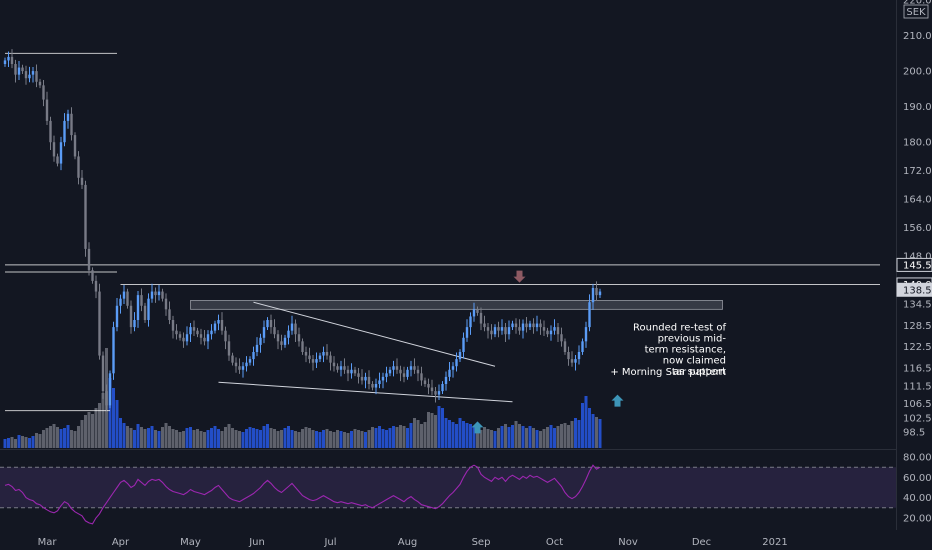 The height and width of the screenshot is (550, 932). What do you see at coordinates (917, 489) in the screenshot?
I see `rsi-axis: 20.00 40.00 60.00 80.00` at bounding box center [917, 489].